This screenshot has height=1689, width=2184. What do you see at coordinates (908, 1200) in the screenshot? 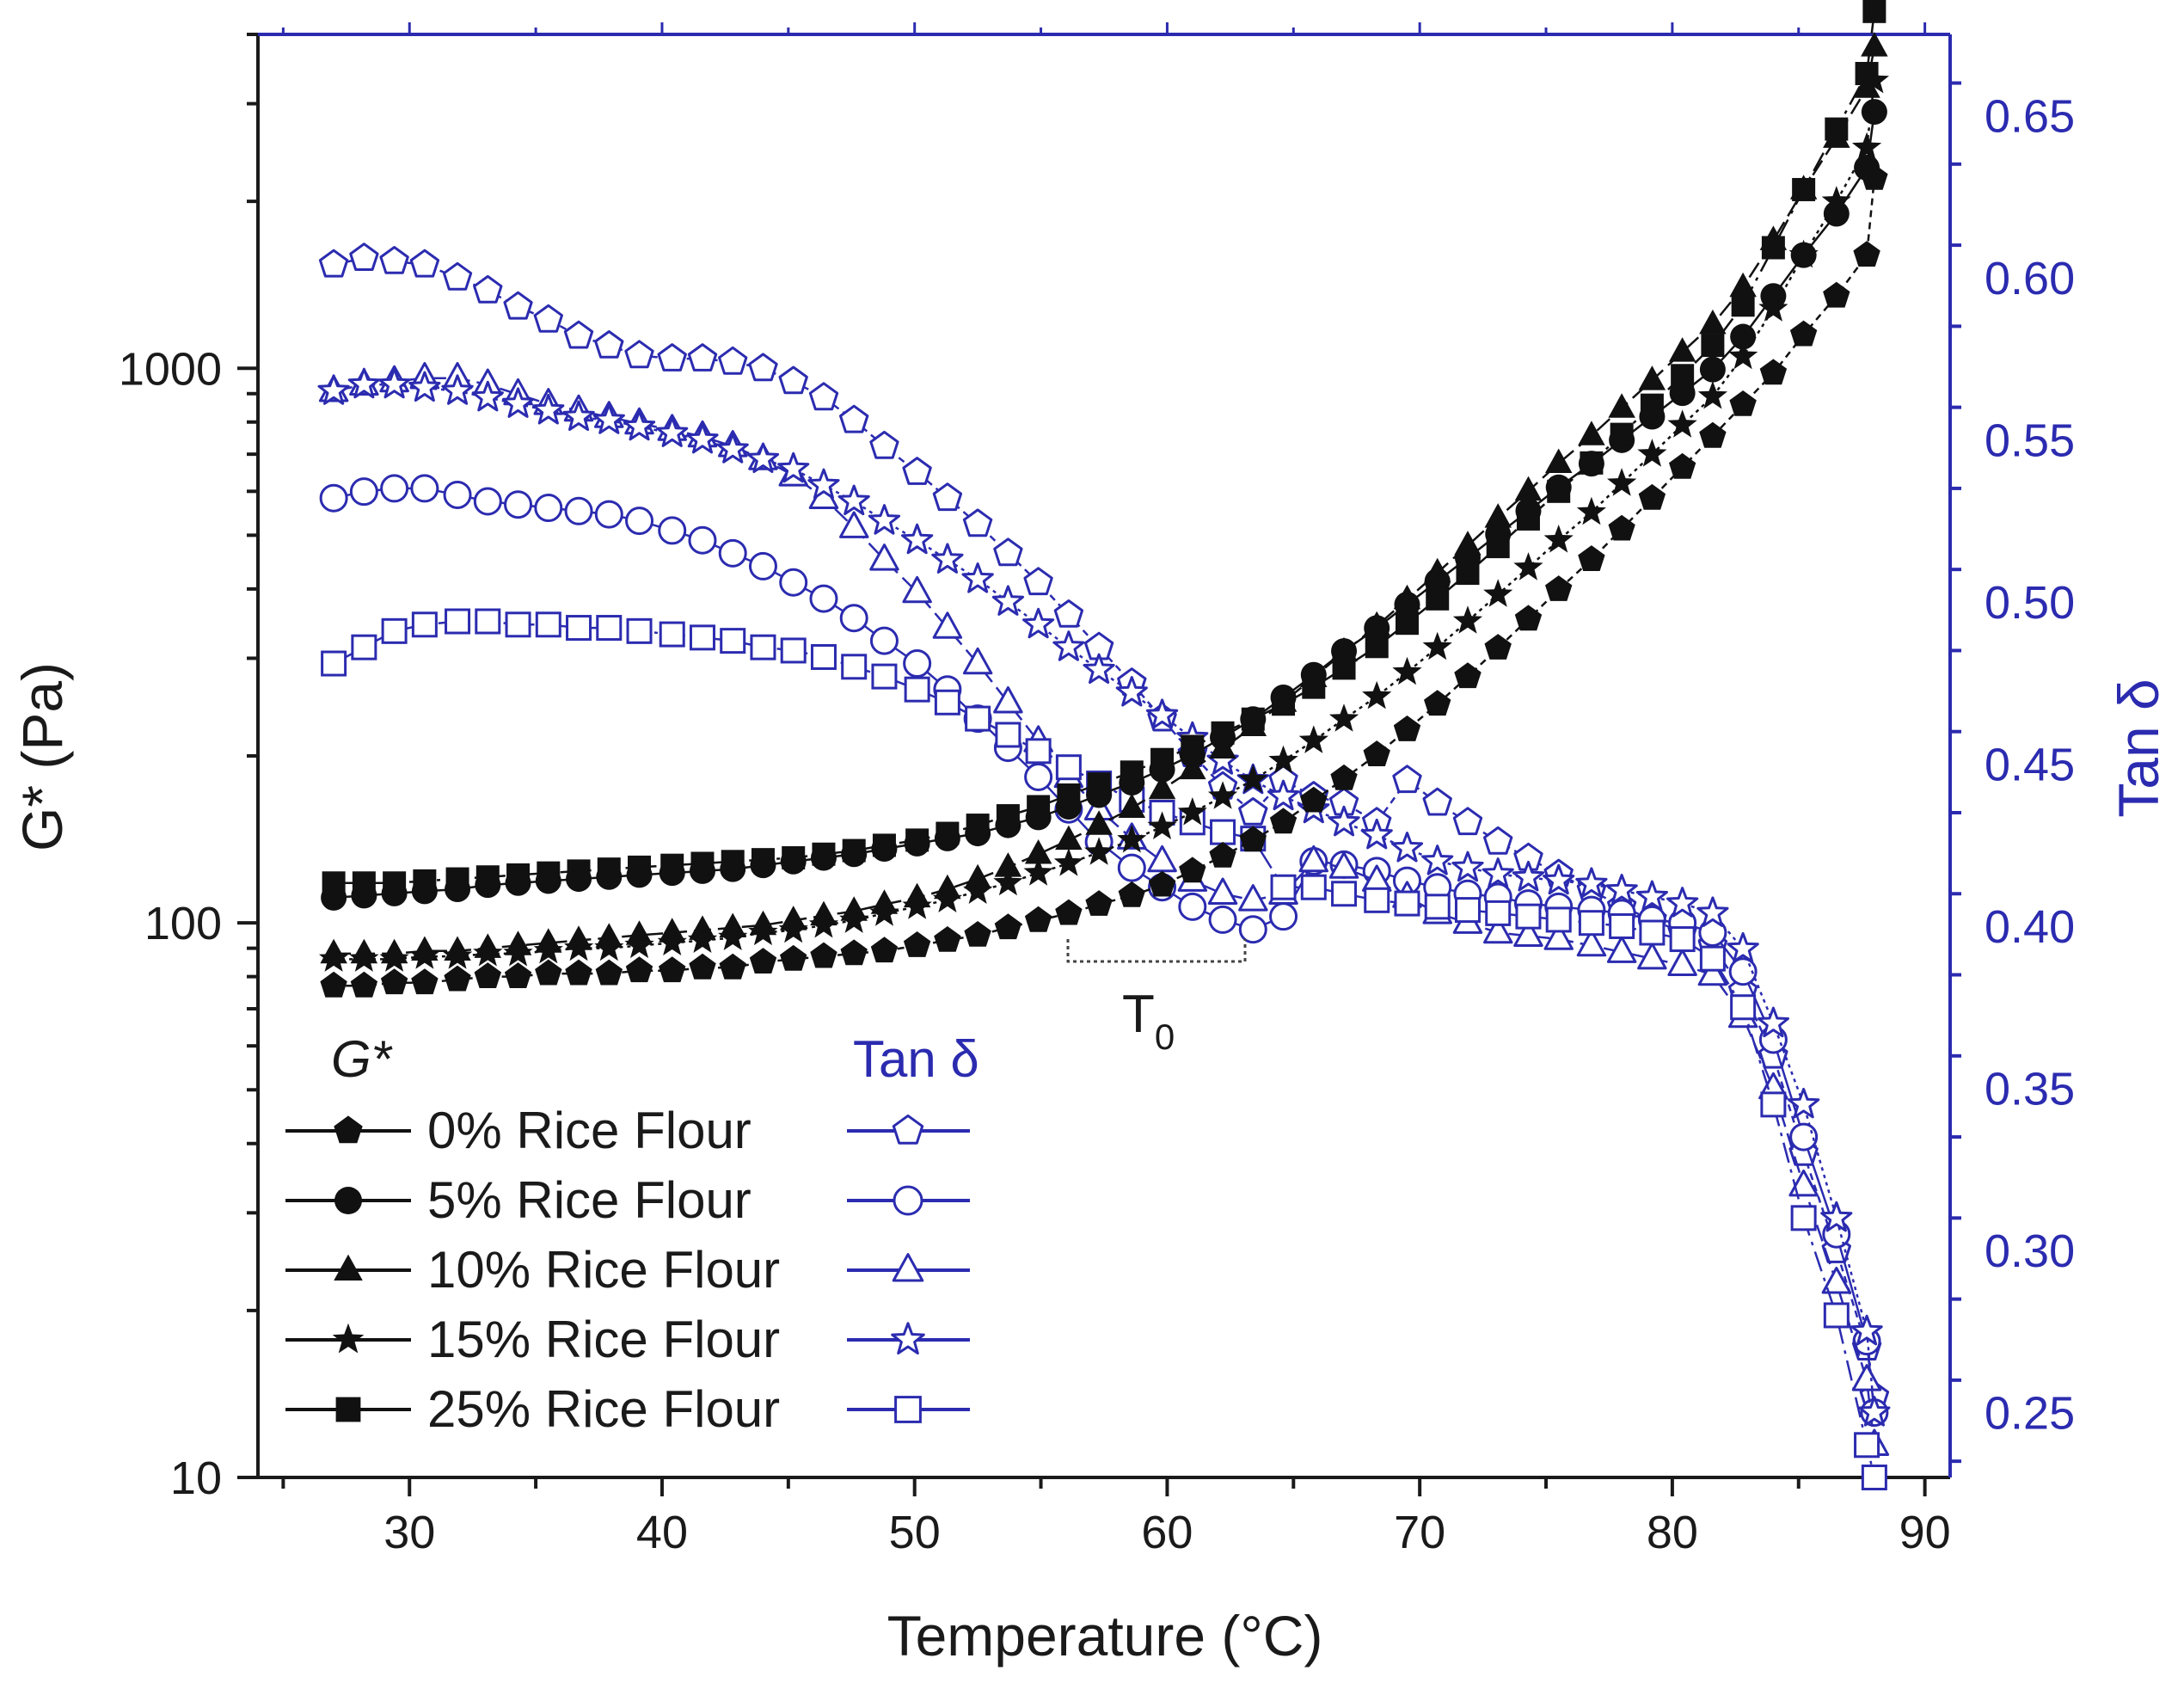
I see `legend-tan-marker` at bounding box center [908, 1200].